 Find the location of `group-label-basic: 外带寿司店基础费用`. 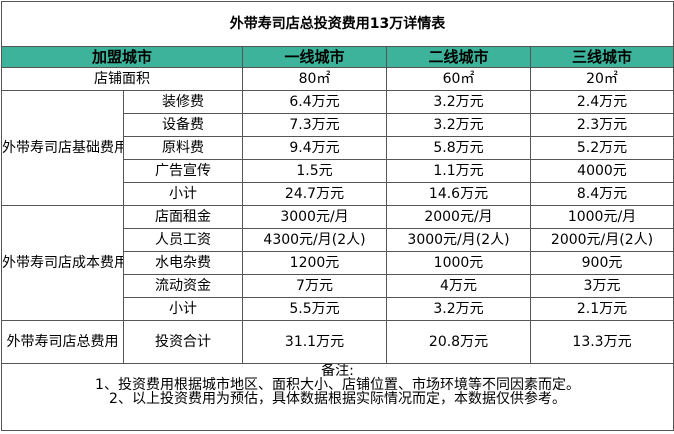

group-label-basic: 外带寿司店基础费用 is located at coordinates (62, 148).